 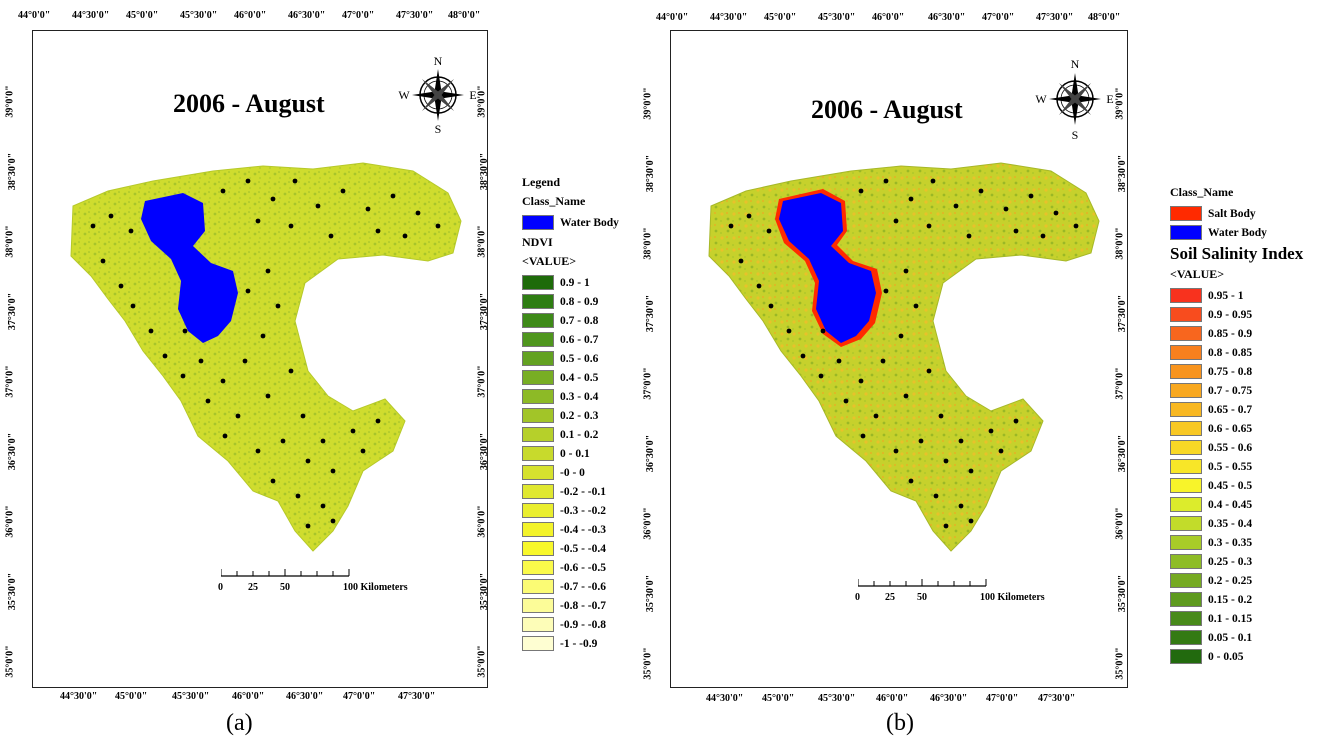 What do you see at coordinates (857, 597) in the screenshot?
I see `scale-label-0: 0` at bounding box center [857, 597].